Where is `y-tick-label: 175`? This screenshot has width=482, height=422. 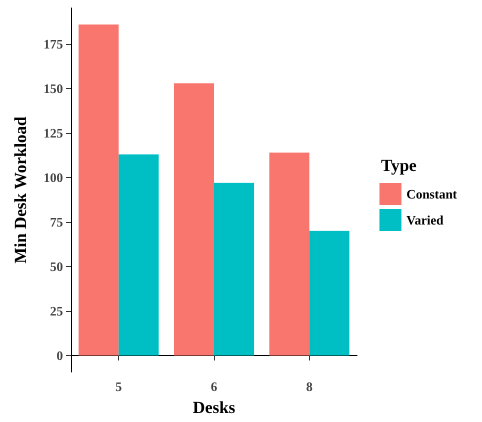 y-tick-label: 175 is located at coordinates (54, 44).